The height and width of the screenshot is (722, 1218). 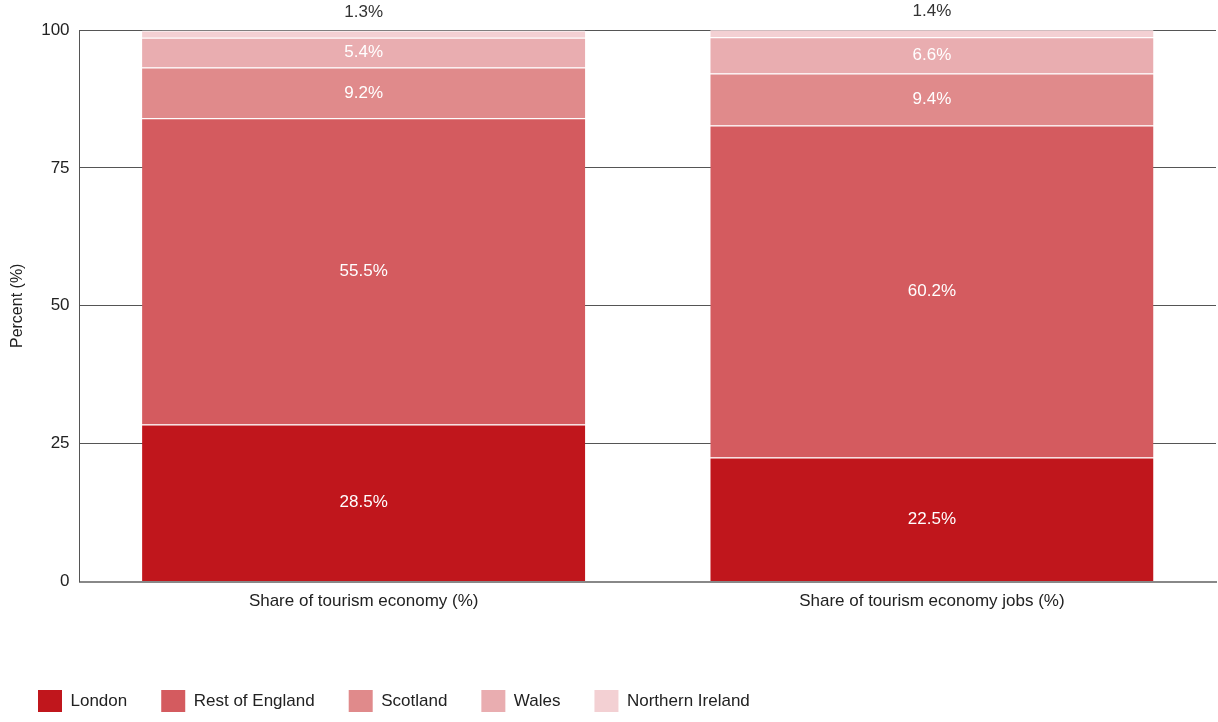 I want to click on data-label: 22.5%, so click(x=931, y=518).